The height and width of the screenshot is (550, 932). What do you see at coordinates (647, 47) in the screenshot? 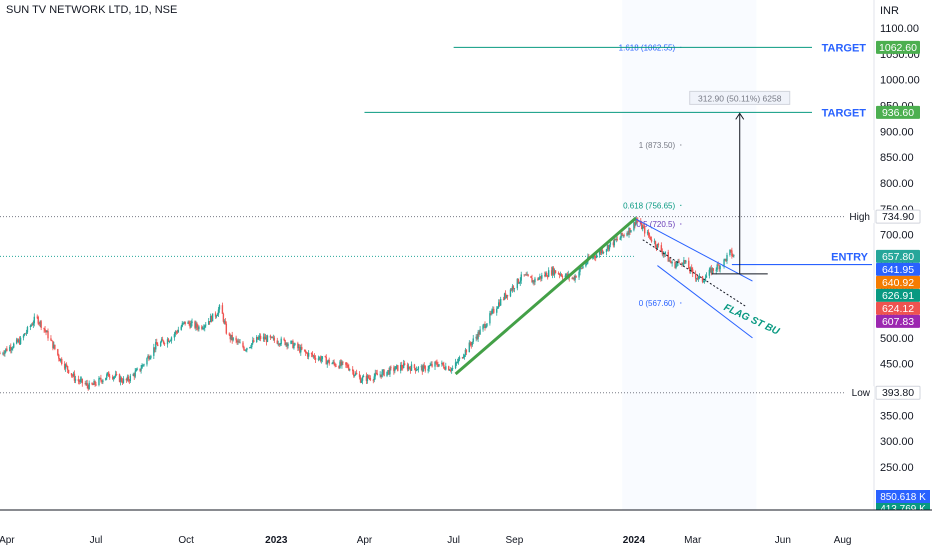
I see `fib-level-label: 1.618 (1062.55)` at bounding box center [647, 47].